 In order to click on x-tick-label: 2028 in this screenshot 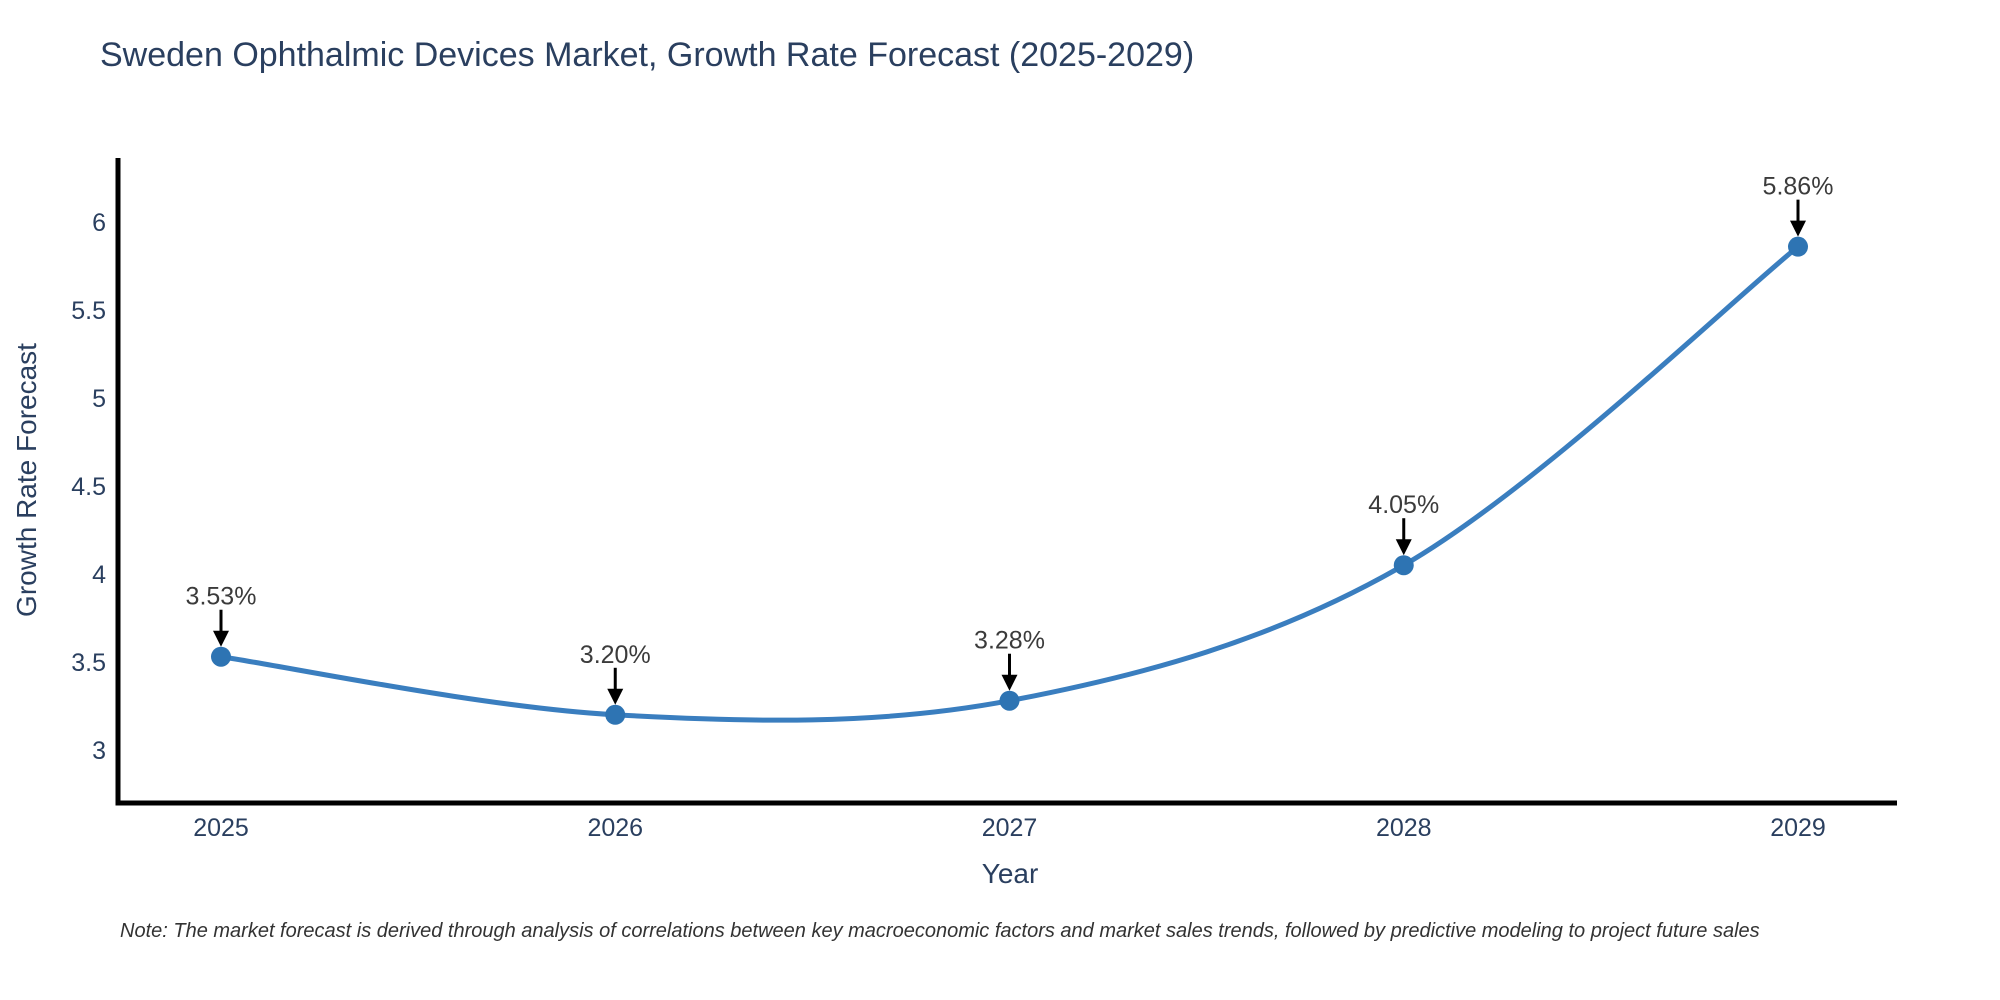, I will do `click(1404, 828)`.